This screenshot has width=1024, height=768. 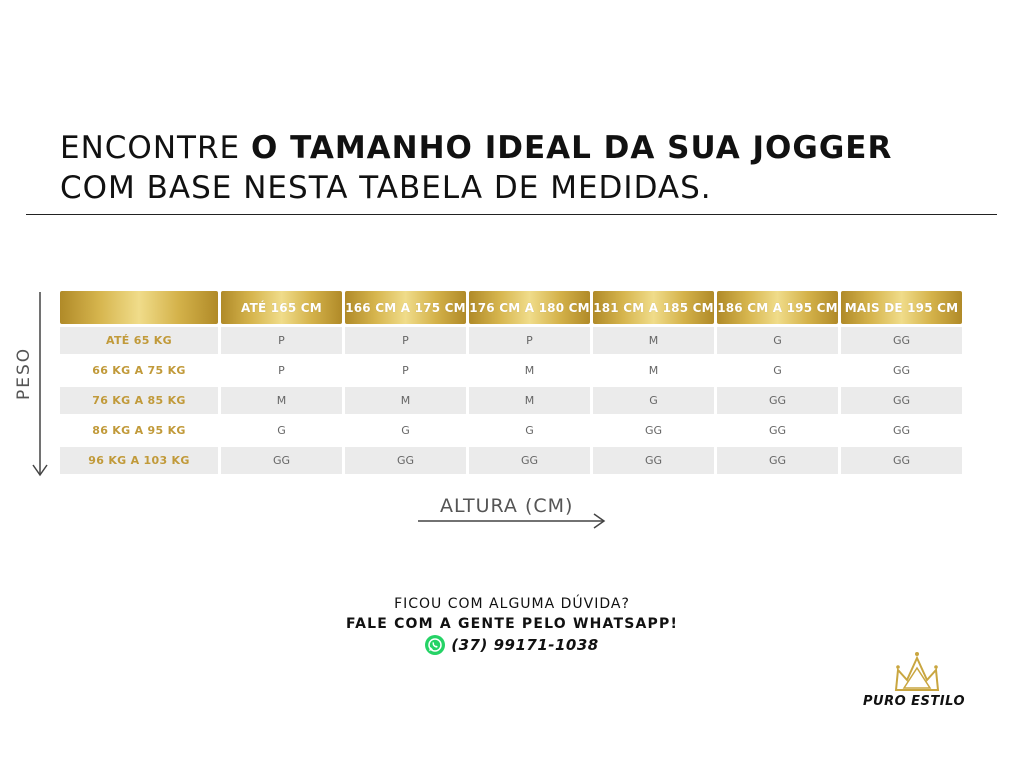 I want to click on column-header: 181 CM A 185 CM, so click(x=653, y=307).